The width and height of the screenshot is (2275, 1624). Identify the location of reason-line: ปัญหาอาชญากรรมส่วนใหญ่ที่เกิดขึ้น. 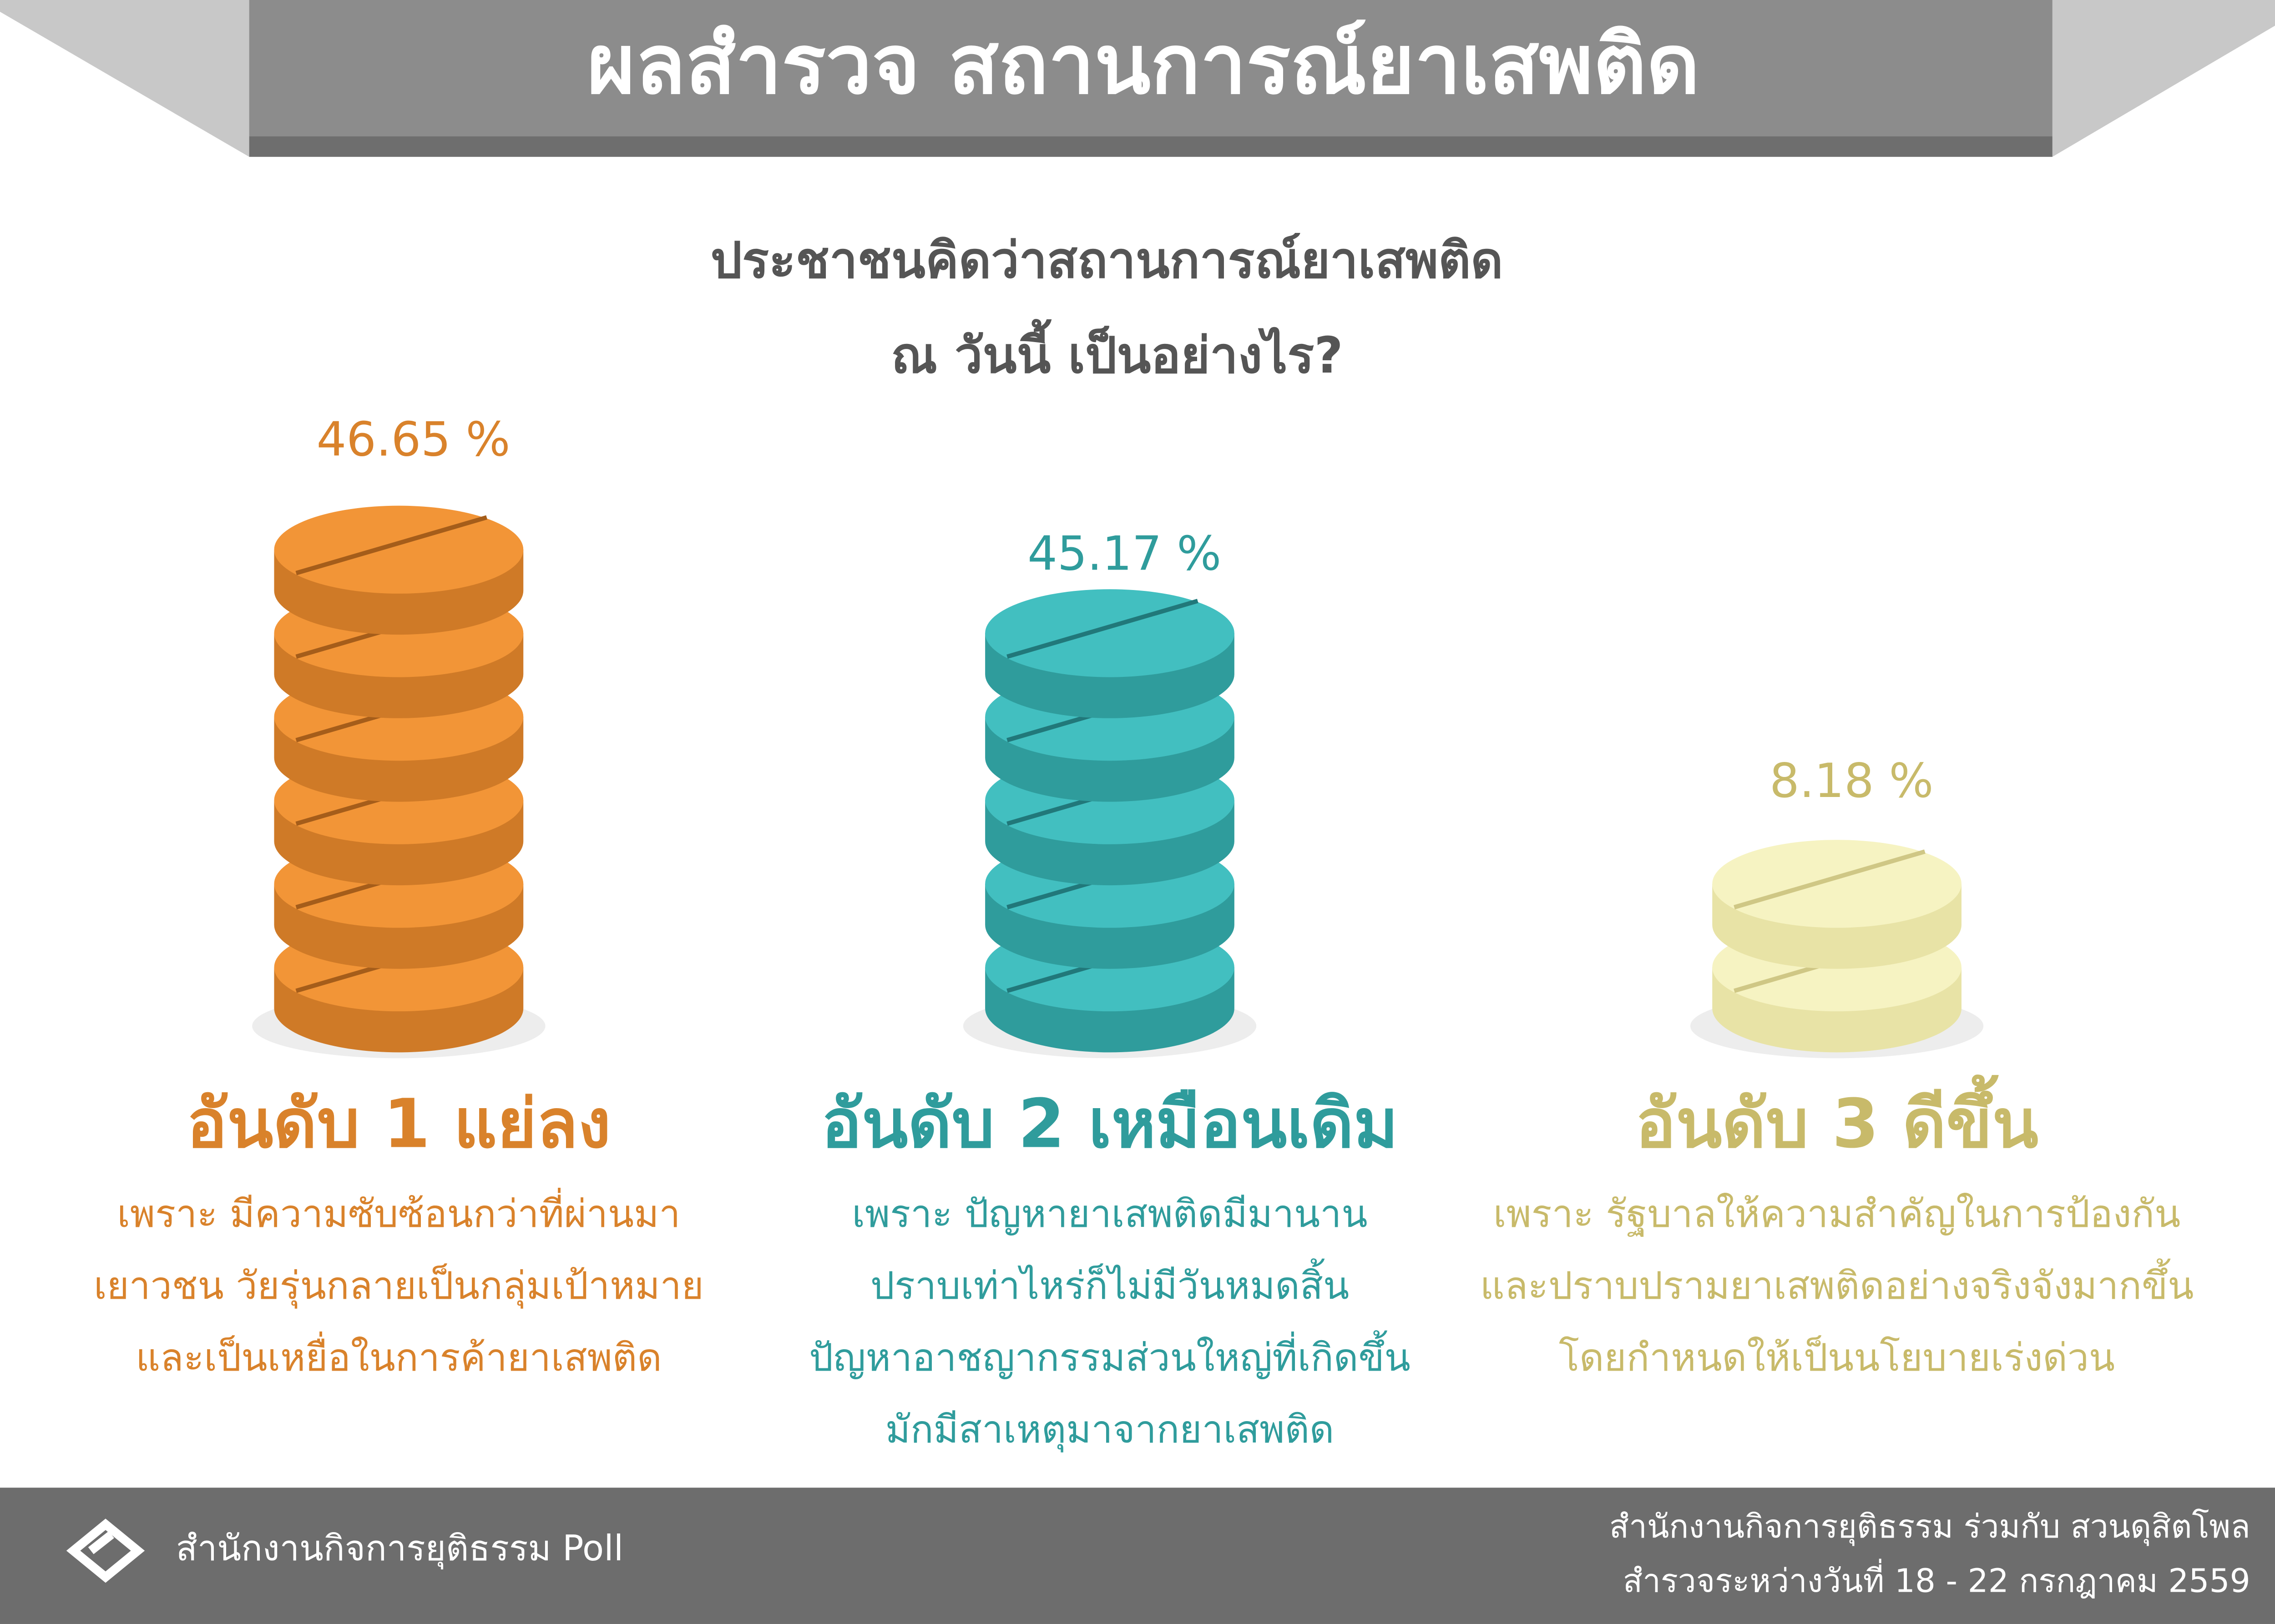
(1109, 1355).